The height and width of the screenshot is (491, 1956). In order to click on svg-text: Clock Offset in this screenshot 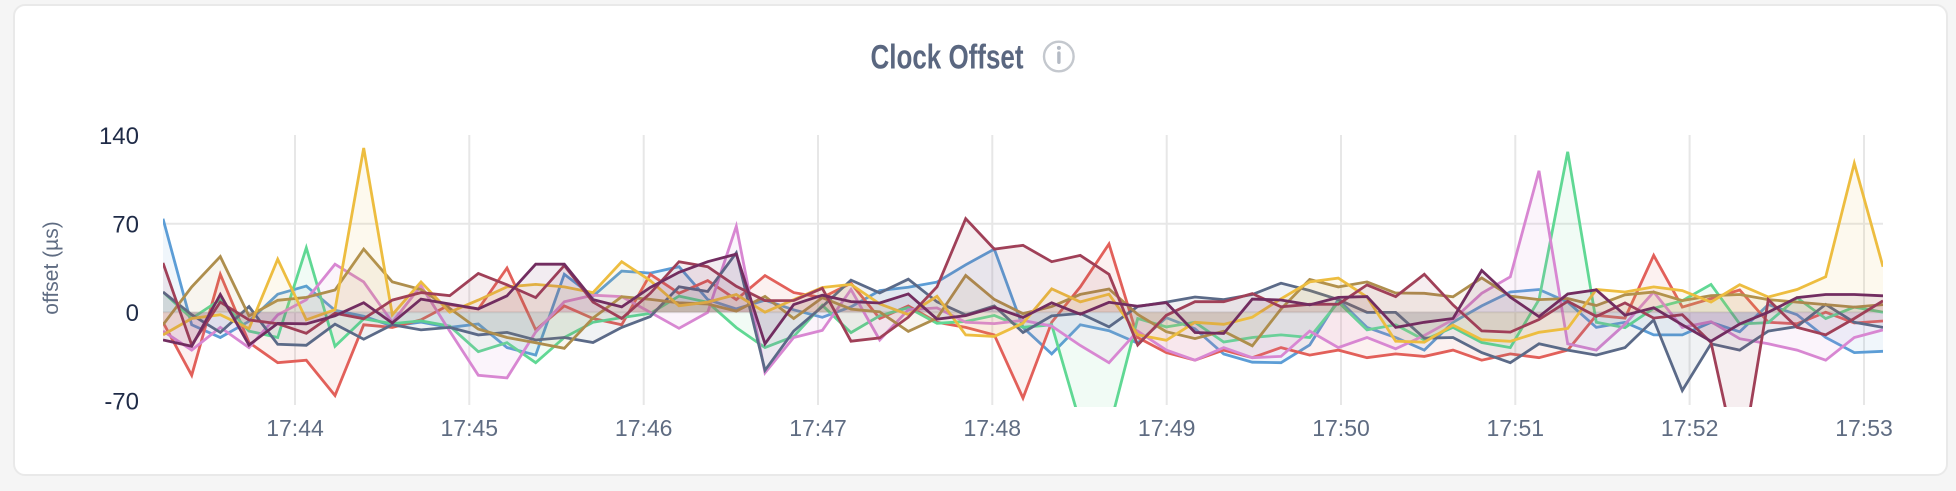, I will do `click(947, 58)`.